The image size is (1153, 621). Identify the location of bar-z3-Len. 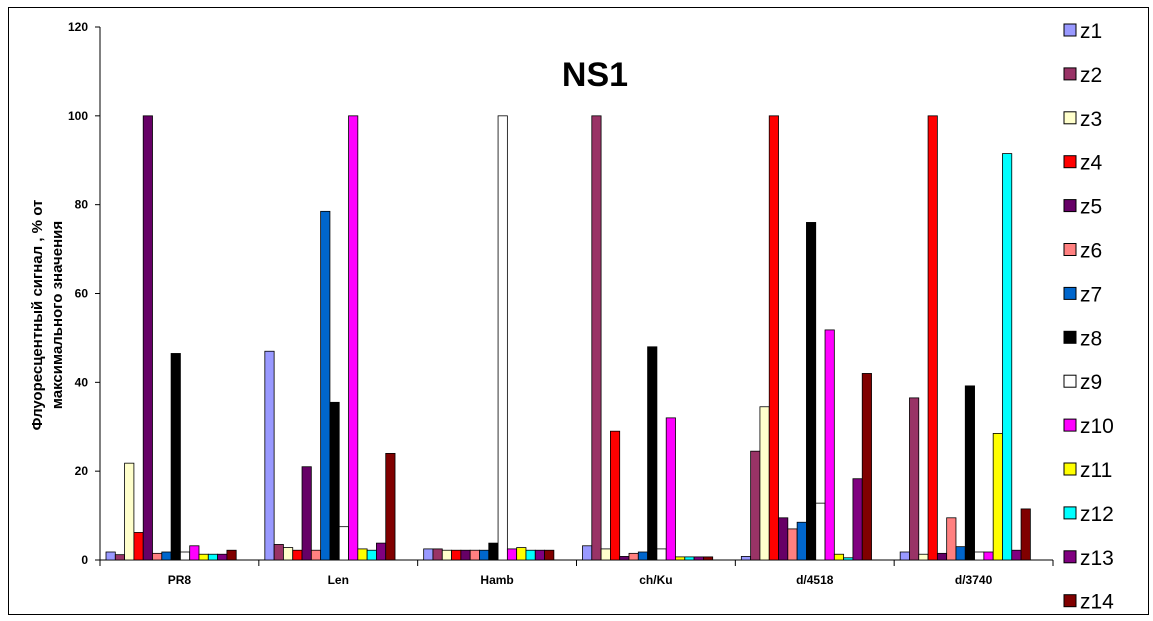
(288, 554).